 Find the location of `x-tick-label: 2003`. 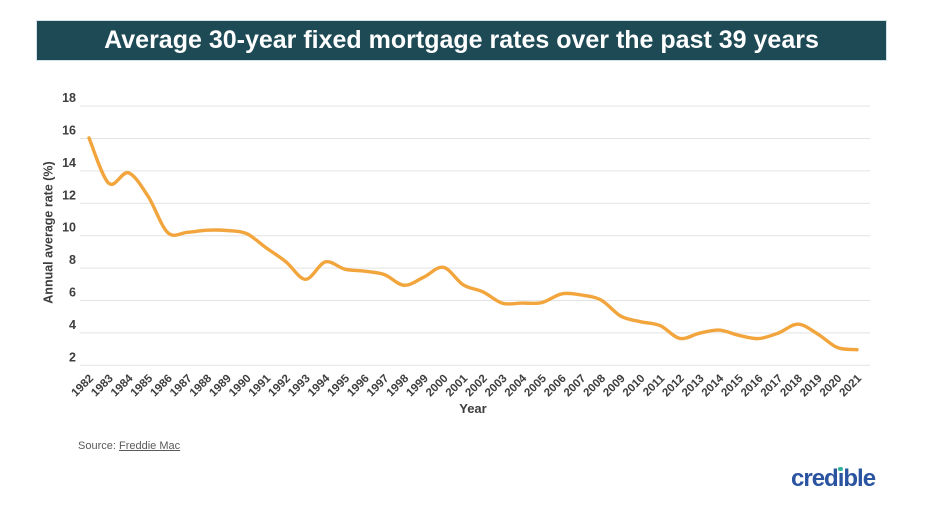

x-tick-label: 2003 is located at coordinates (496, 386).